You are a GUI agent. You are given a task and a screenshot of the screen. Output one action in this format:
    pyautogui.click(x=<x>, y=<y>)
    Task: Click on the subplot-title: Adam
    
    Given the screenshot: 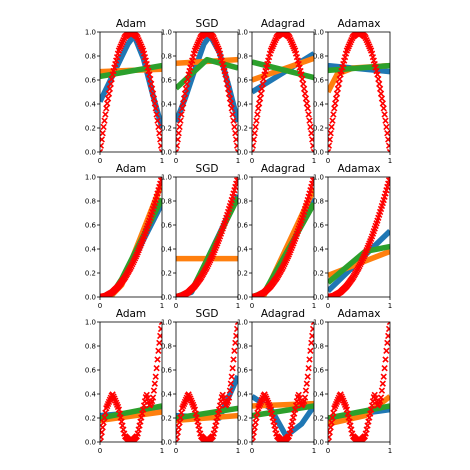 What is the action you would take?
    pyautogui.click(x=131, y=314)
    